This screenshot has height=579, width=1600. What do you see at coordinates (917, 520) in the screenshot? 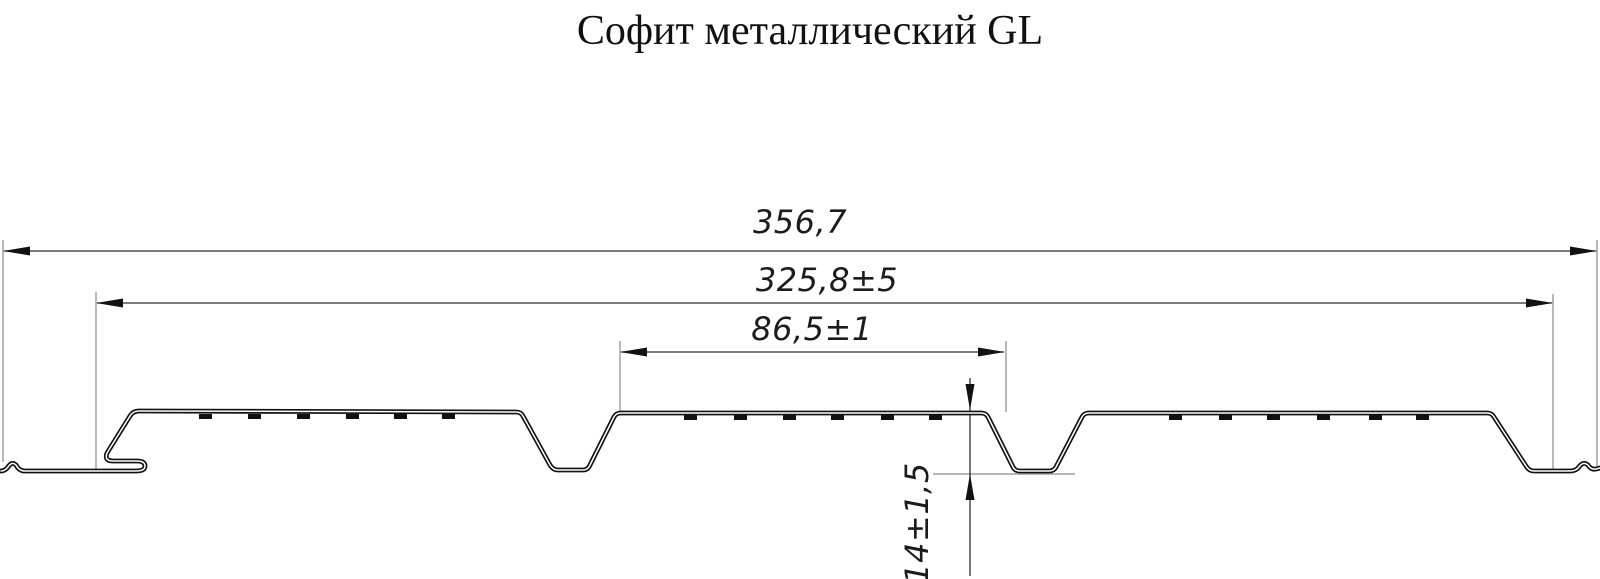
I see `dimension-profile-height-label: 14±1,5` at bounding box center [917, 520].